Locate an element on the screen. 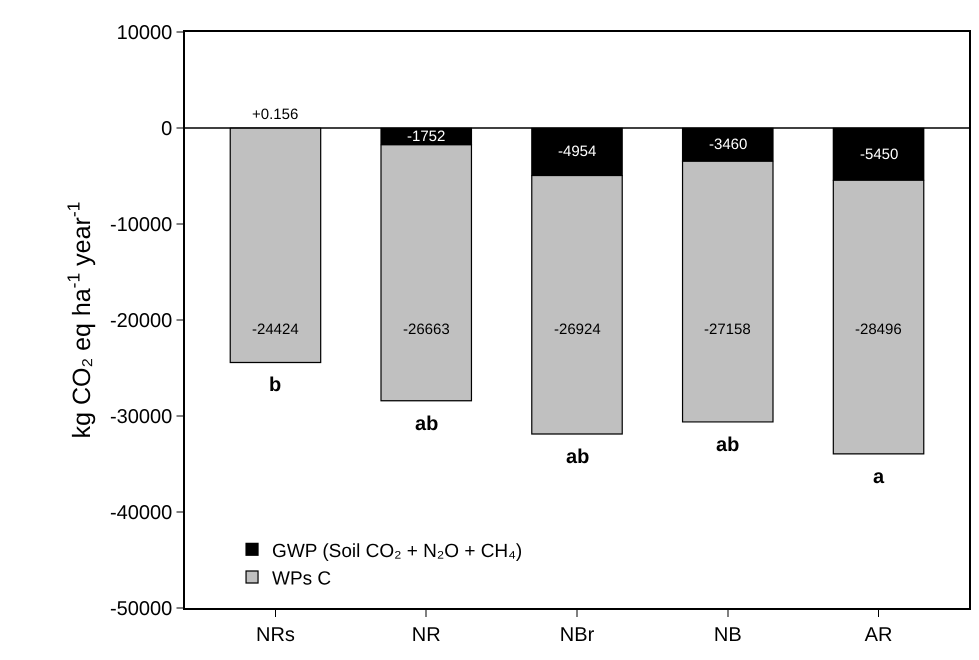 The height and width of the screenshot is (660, 979). x-tick-label: NB is located at coordinates (728, 635).